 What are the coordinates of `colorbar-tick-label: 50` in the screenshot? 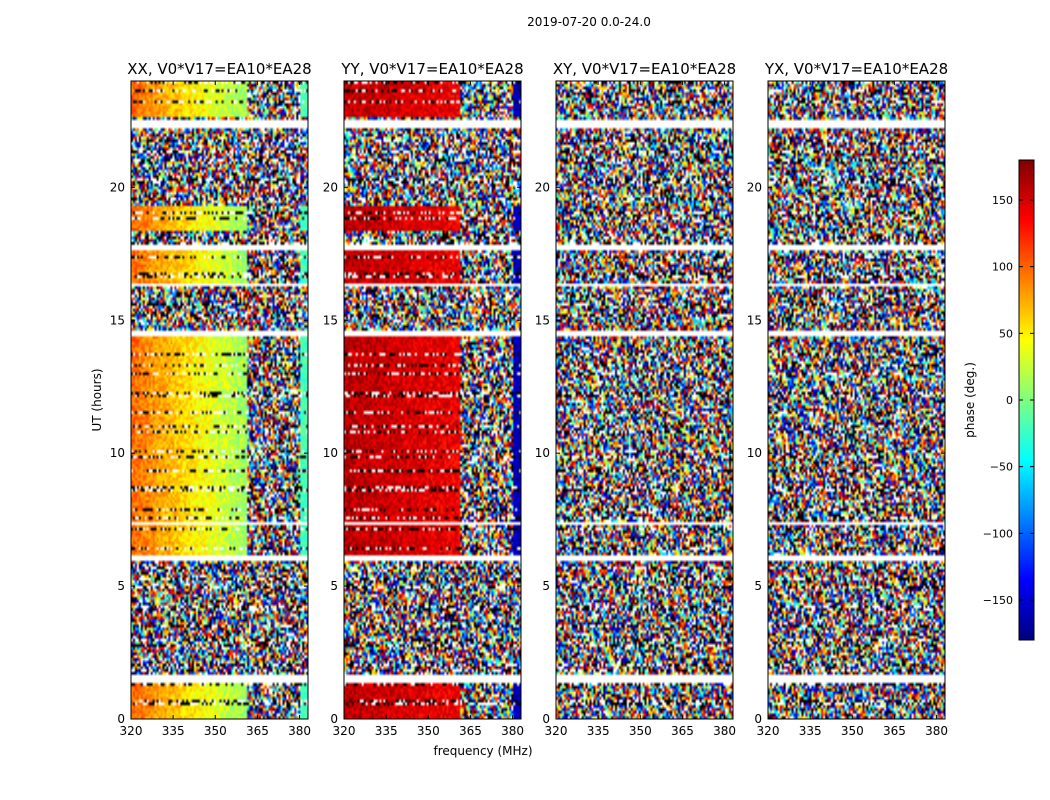 It's located at (1006, 333).